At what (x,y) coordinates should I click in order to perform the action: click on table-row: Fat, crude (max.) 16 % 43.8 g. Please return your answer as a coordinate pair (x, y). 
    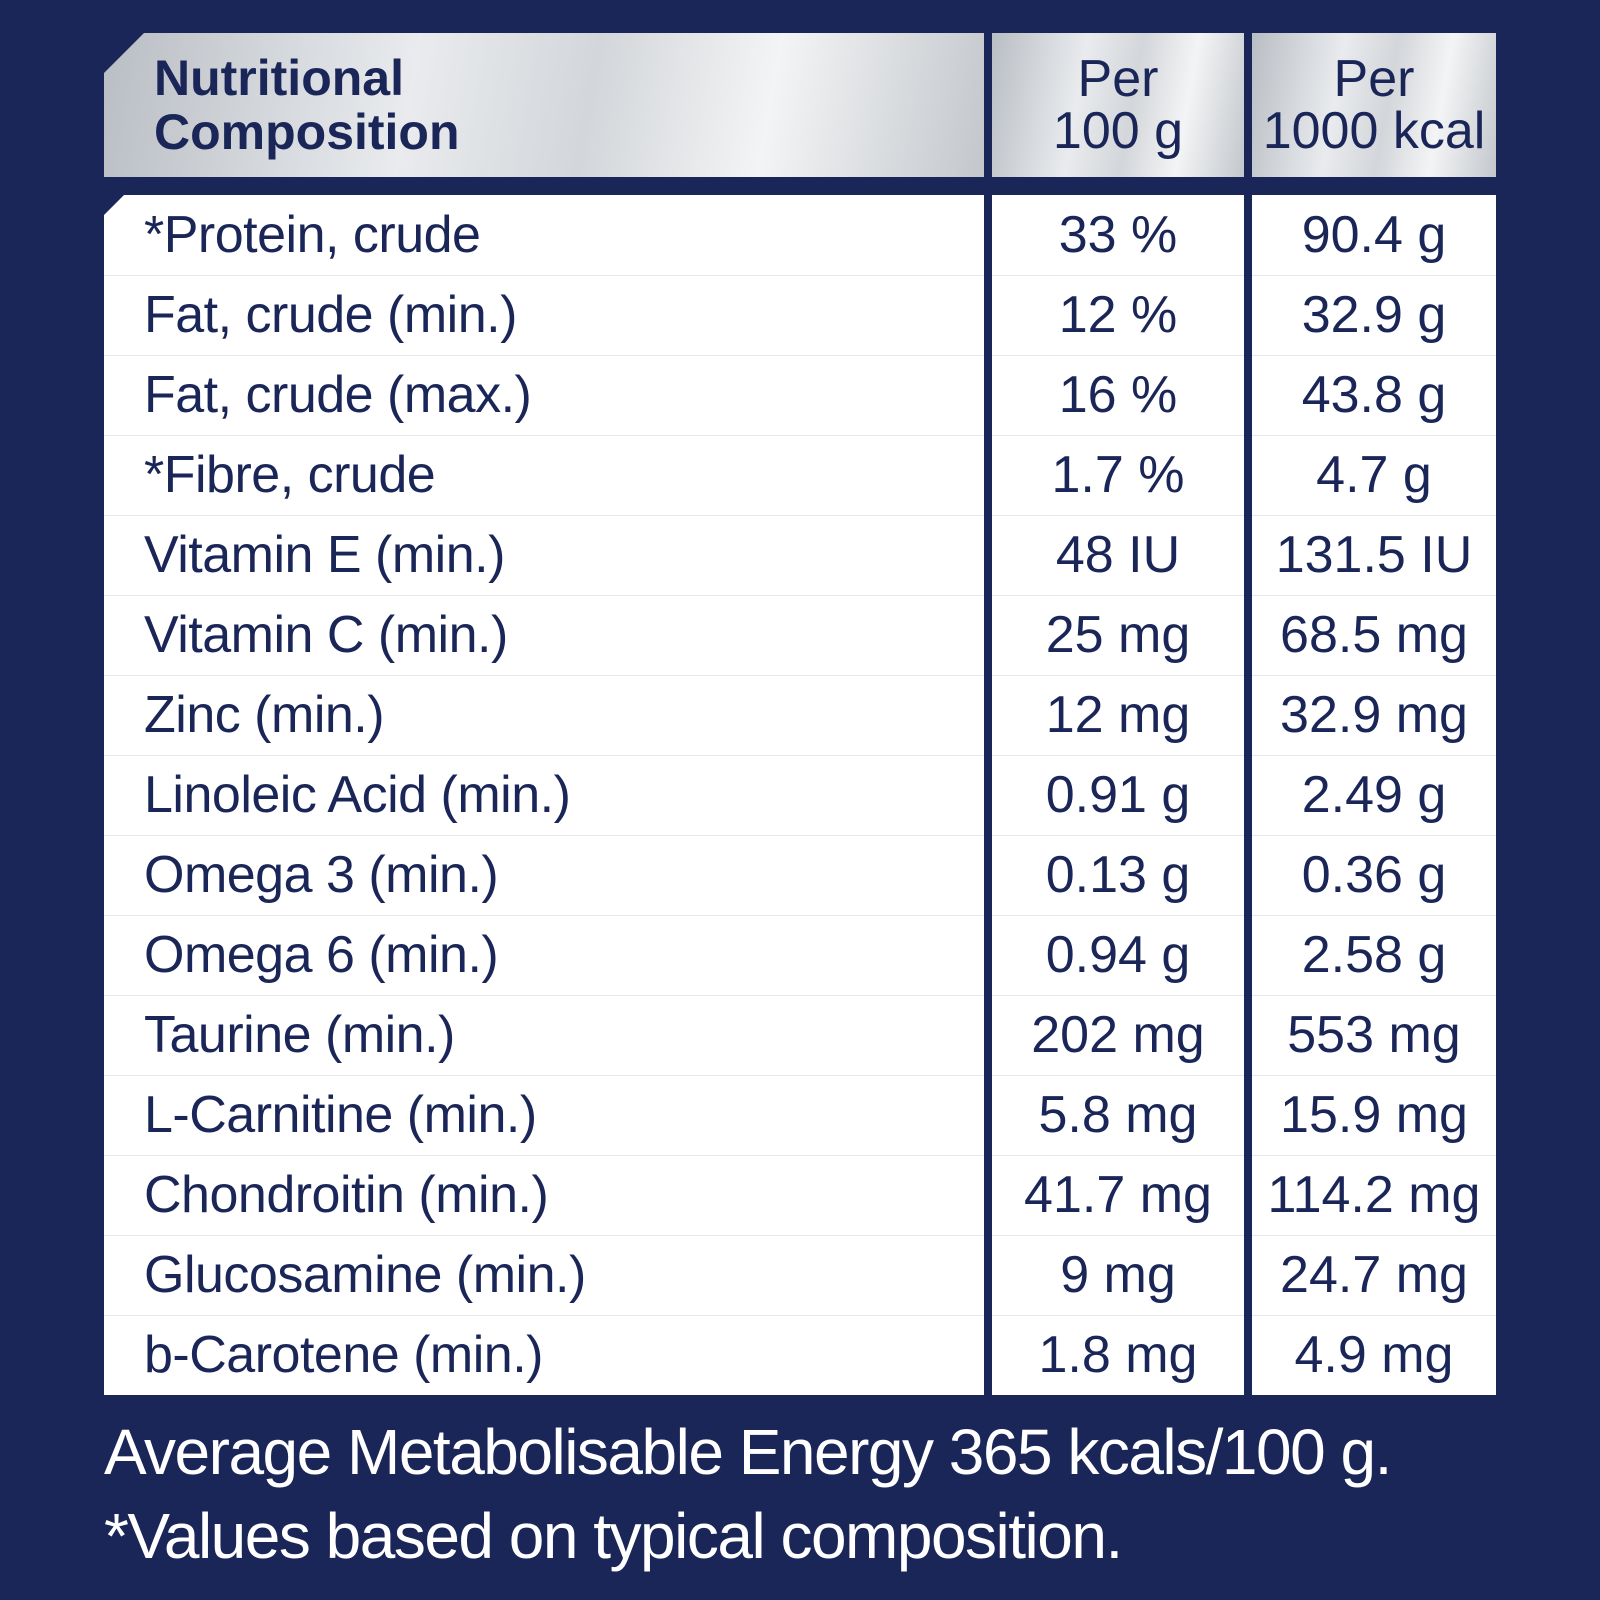
    Looking at the image, I should click on (800, 395).